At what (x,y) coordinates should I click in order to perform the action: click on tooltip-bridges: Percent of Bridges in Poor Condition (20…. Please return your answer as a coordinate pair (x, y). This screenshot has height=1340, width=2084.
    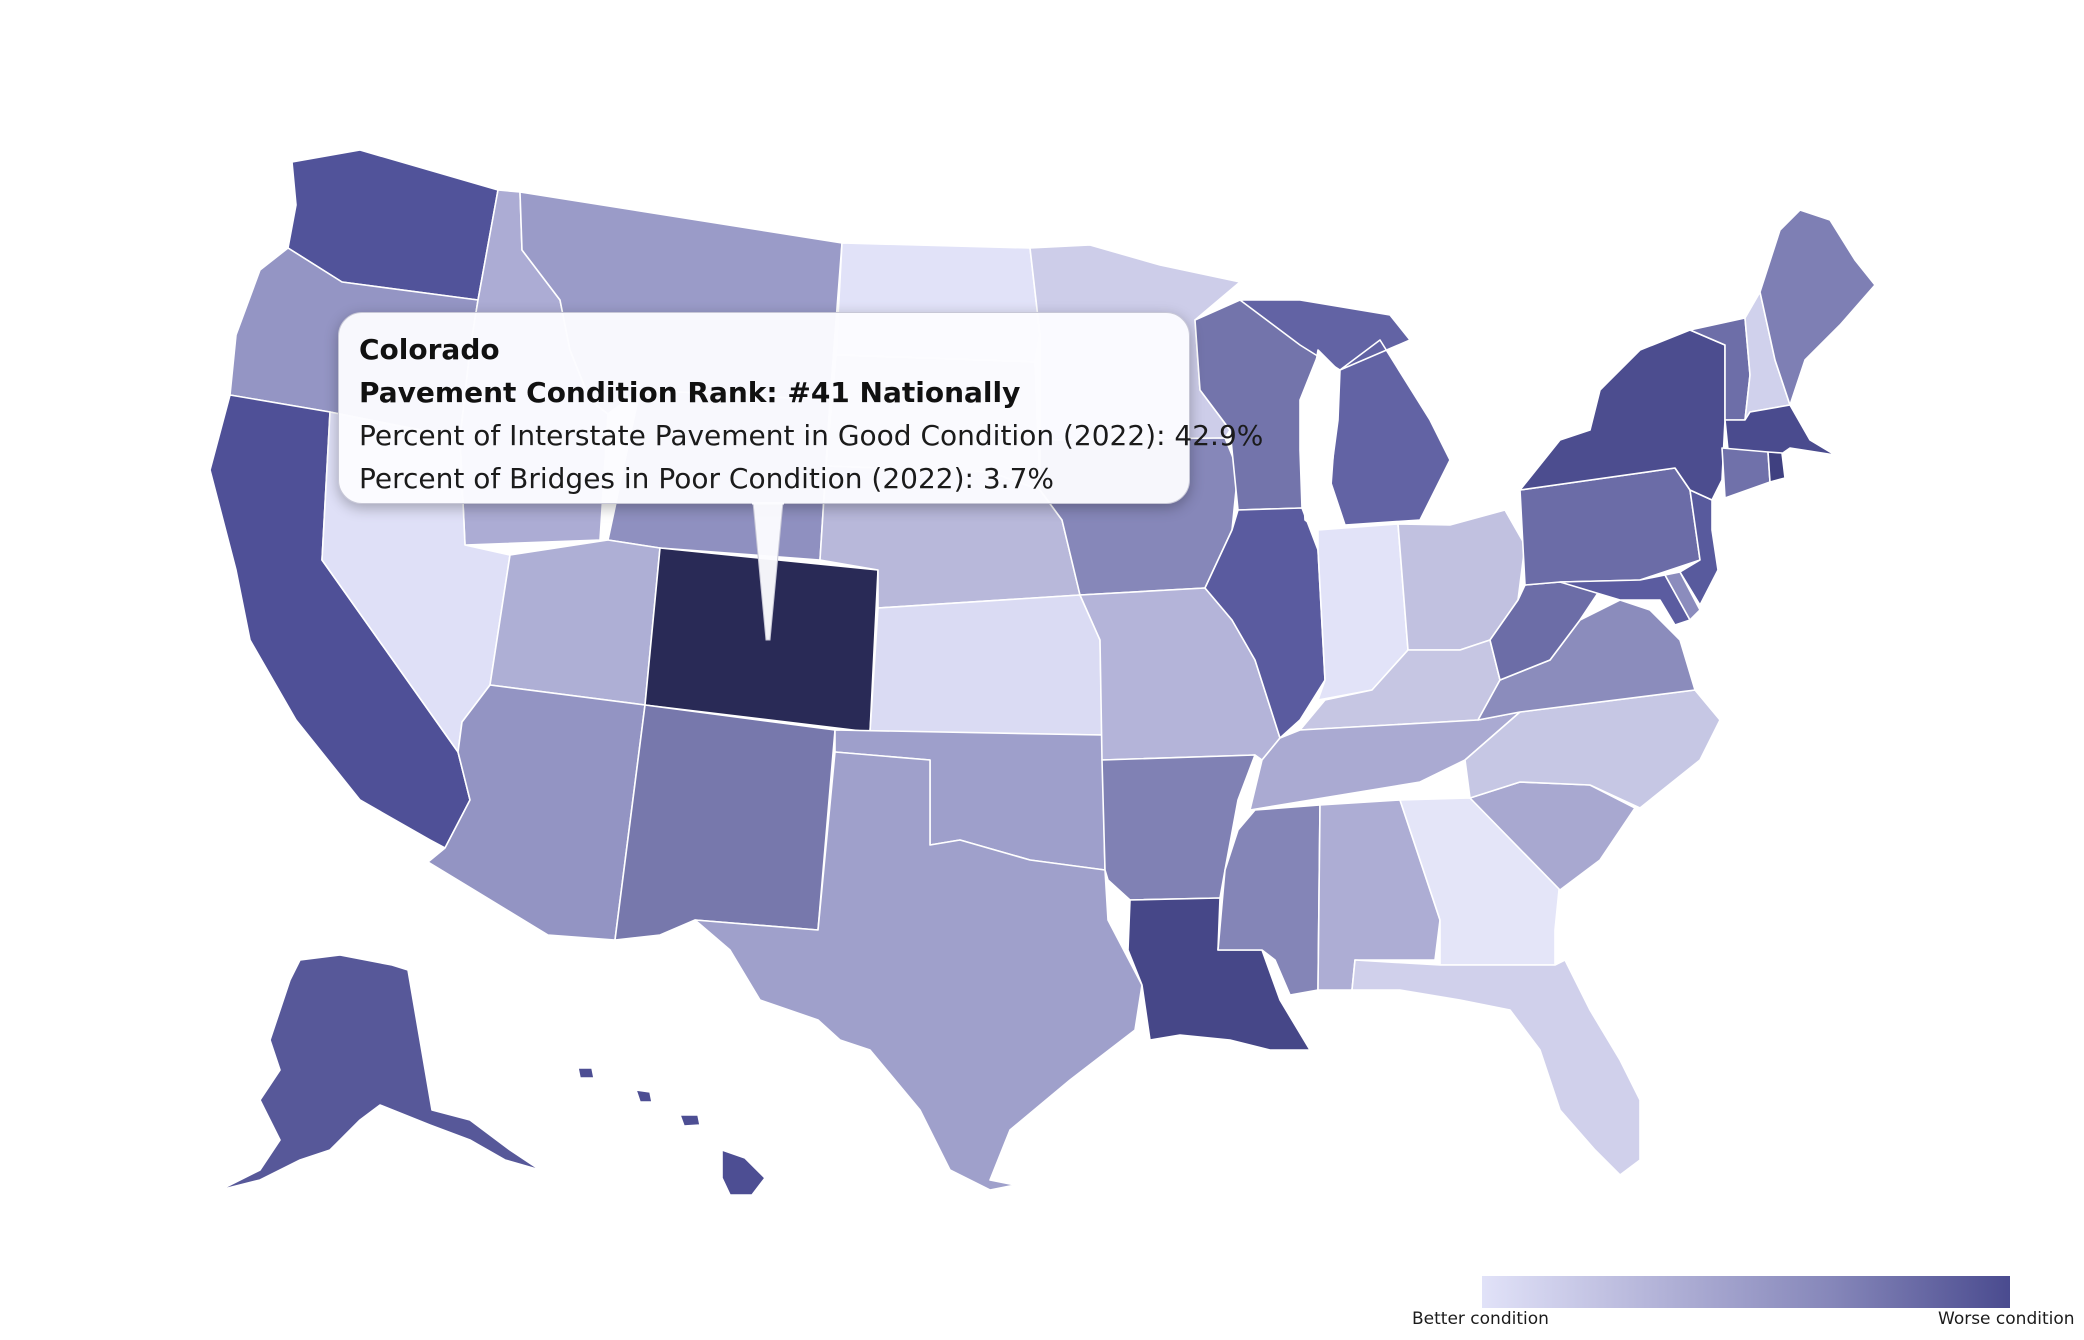
    Looking at the image, I should click on (706, 478).